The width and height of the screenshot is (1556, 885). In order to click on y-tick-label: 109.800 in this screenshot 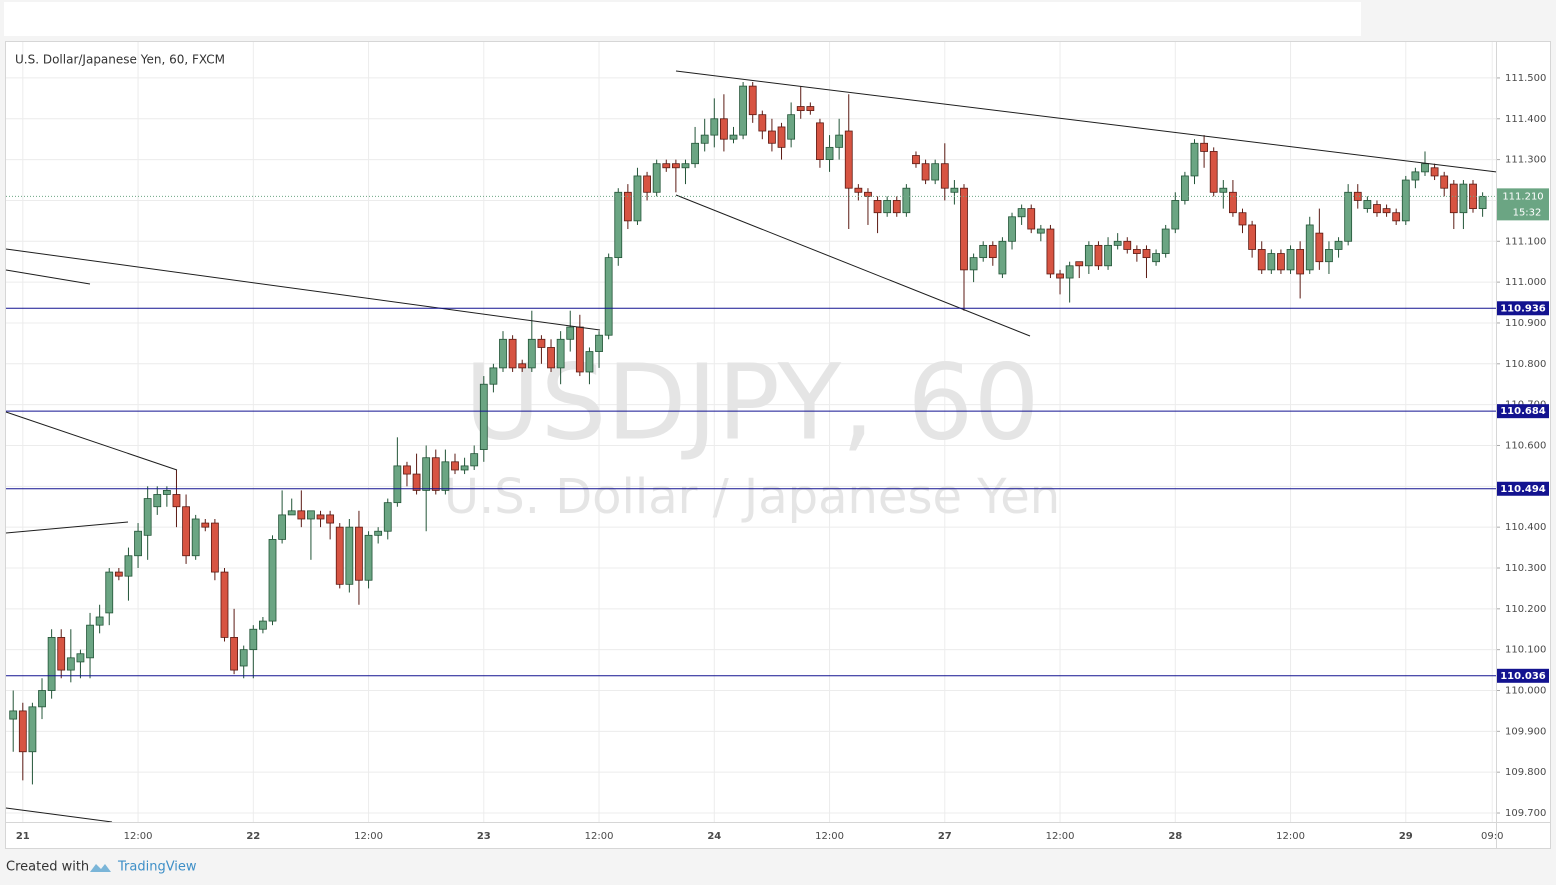, I will do `click(1525, 772)`.